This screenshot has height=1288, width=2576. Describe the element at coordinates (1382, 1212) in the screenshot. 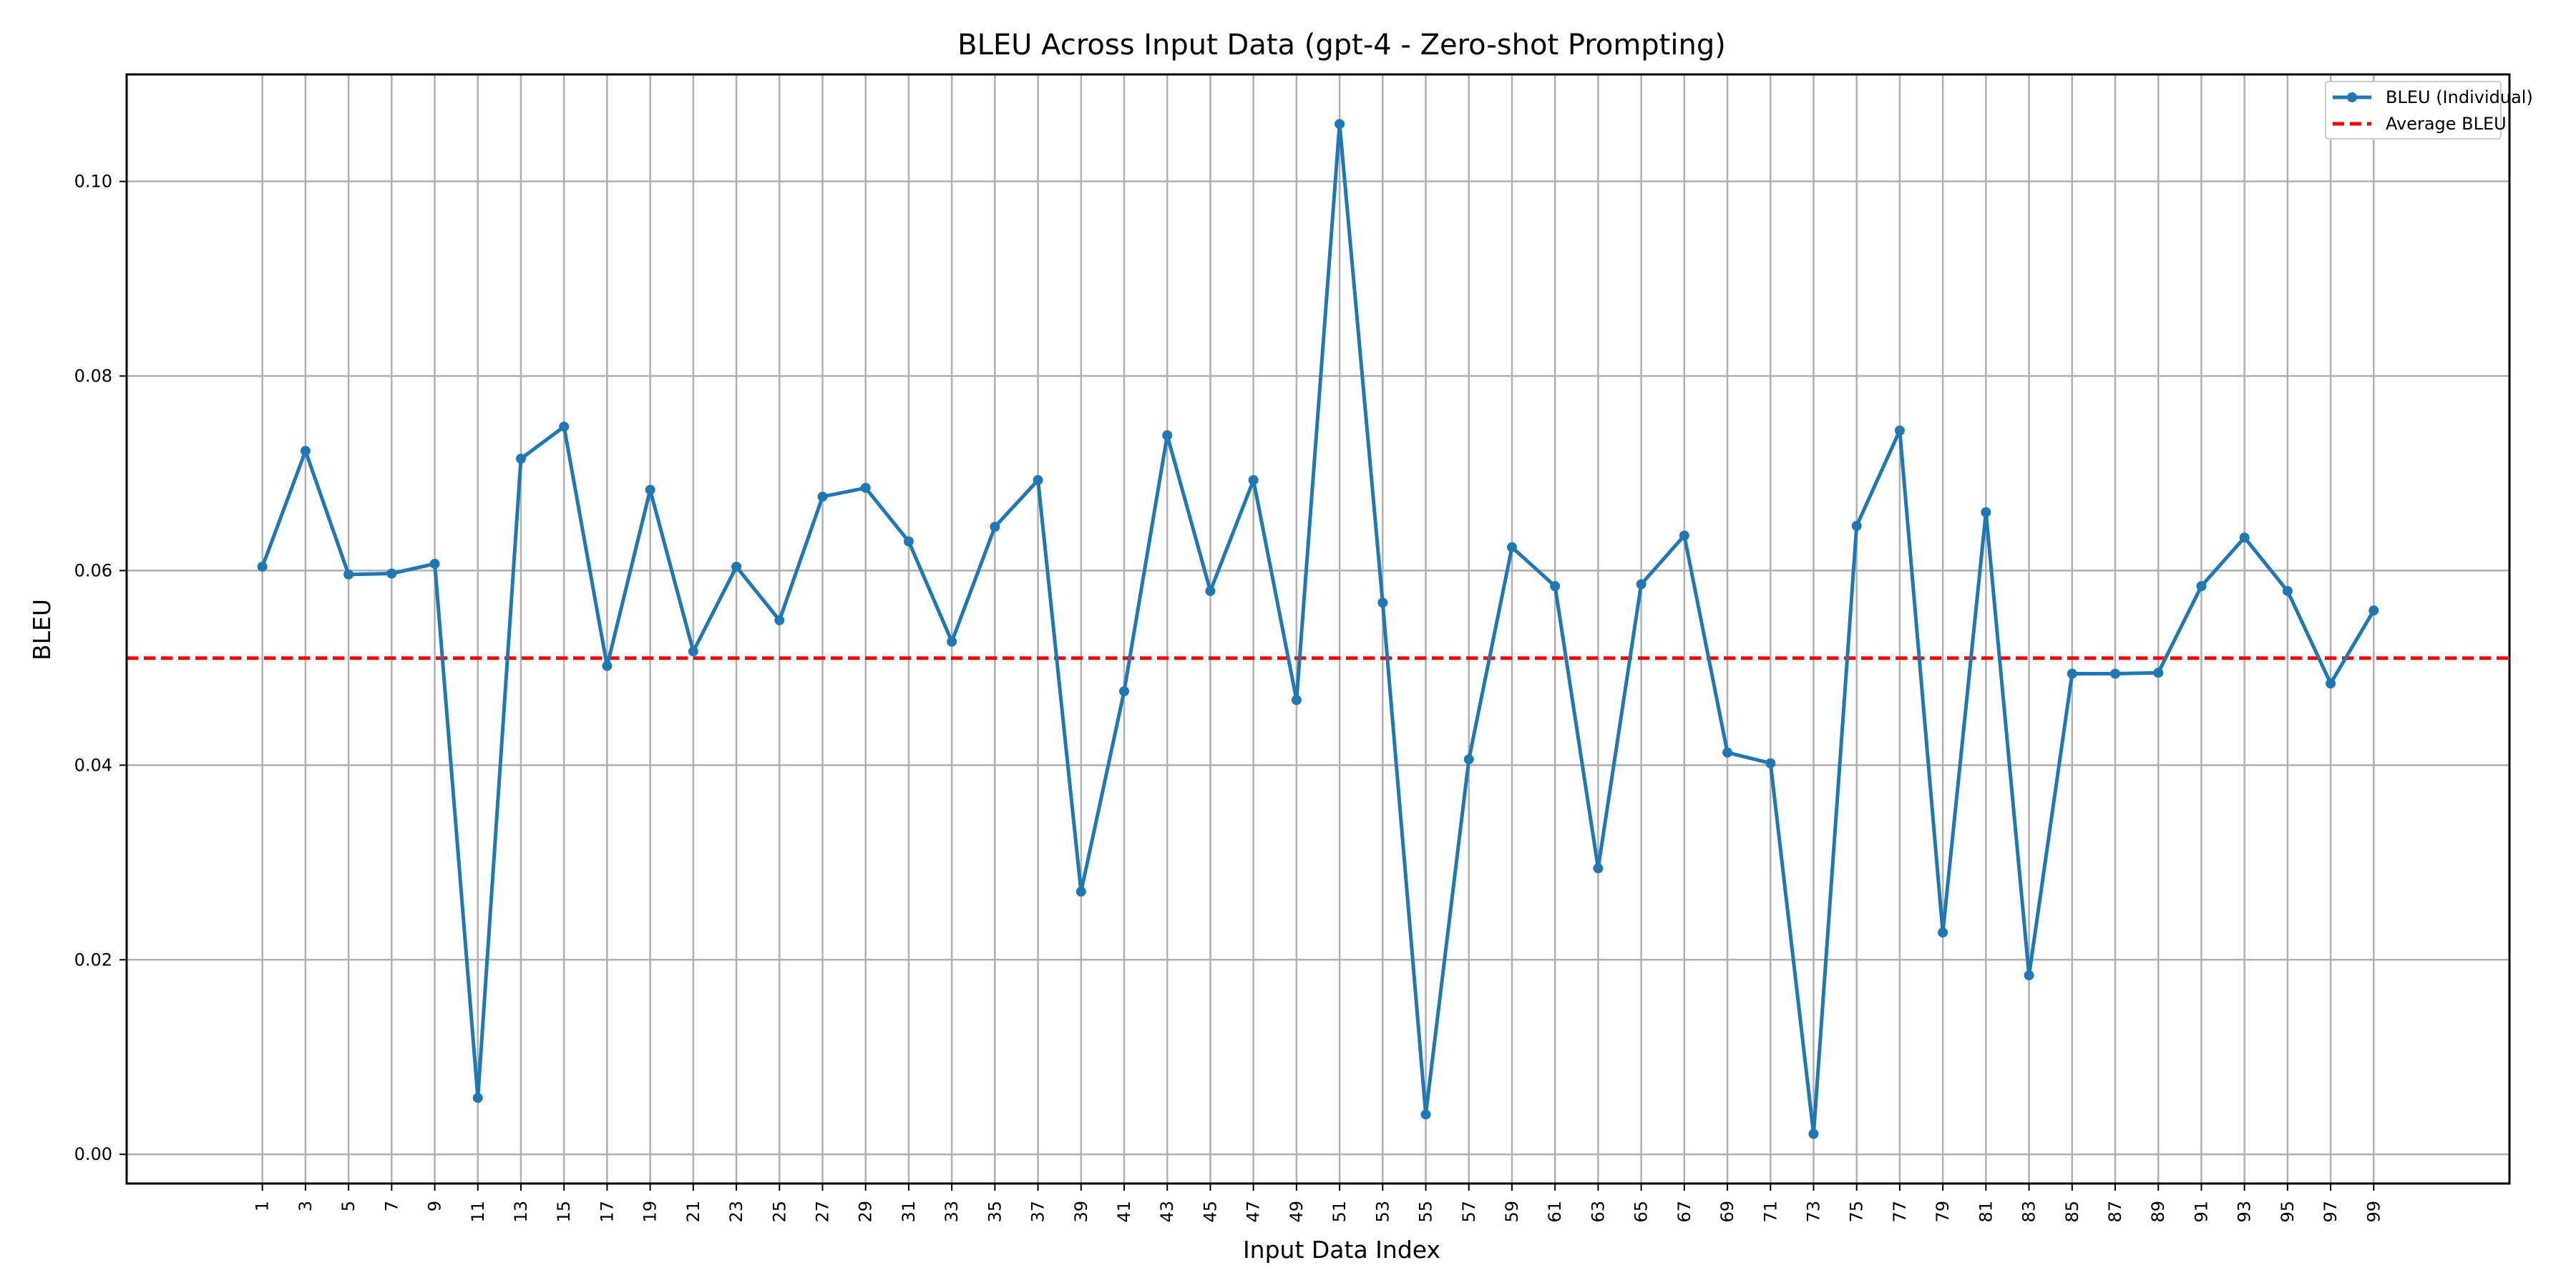

I see `x-tick-label: 53` at that location.